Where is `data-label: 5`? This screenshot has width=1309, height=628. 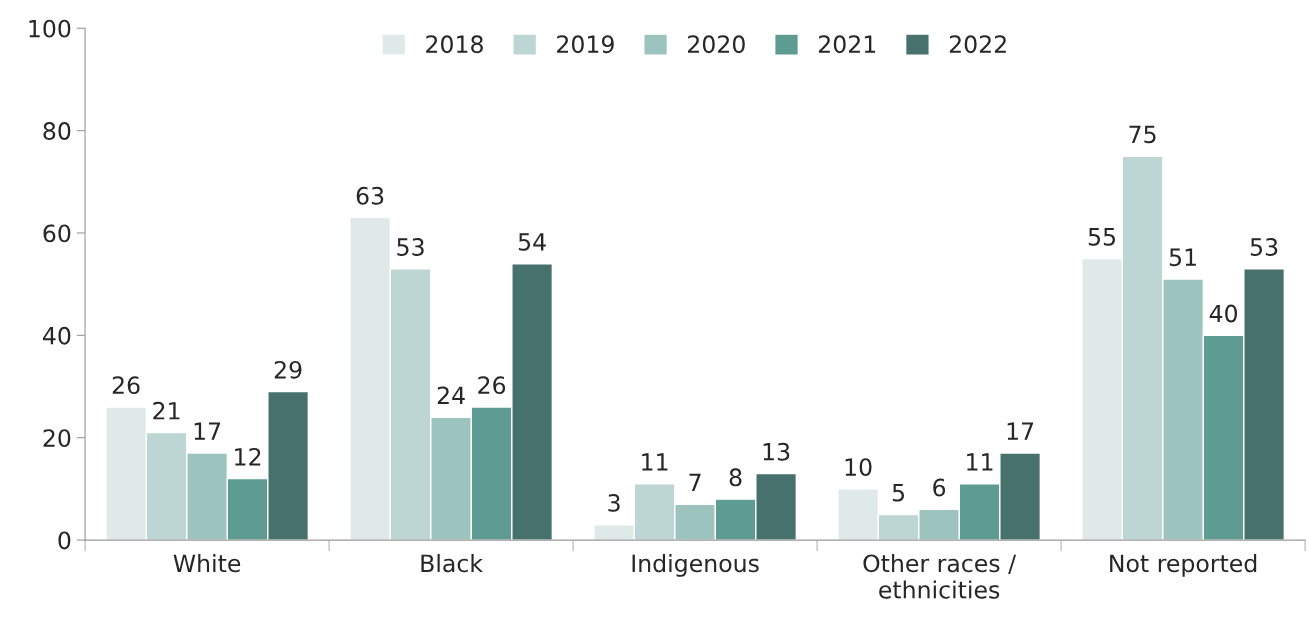
data-label: 5 is located at coordinates (898, 493).